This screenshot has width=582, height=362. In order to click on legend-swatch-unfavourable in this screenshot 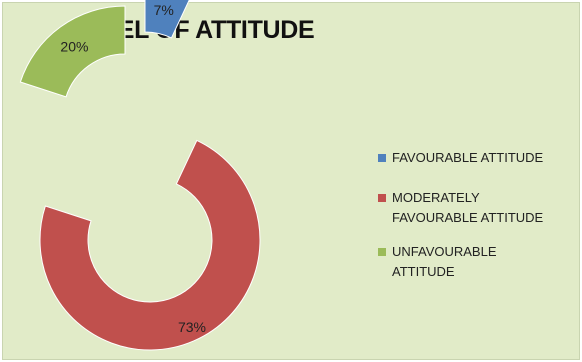, I will do `click(382, 252)`.